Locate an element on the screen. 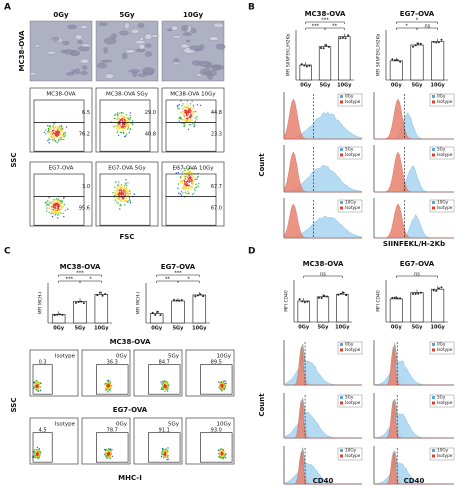 Image resolution: width=474 pixels, height=487 pixels. chart-title: EG7-OVA is located at coordinates (417, 14).